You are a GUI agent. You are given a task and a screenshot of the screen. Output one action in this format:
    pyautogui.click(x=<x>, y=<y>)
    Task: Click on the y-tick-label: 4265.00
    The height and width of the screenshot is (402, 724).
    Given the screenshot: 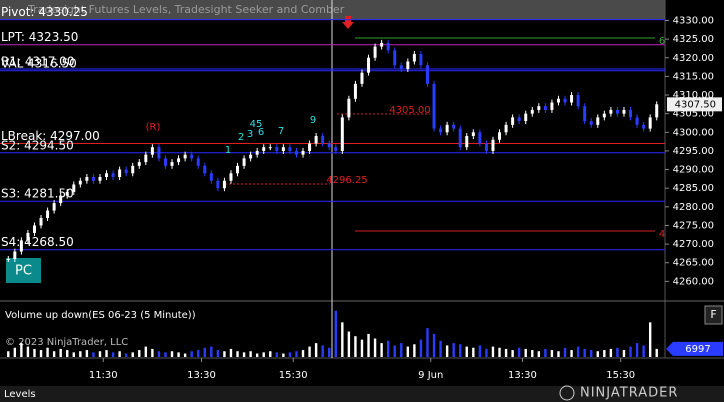 What is the action you would take?
    pyautogui.click(x=693, y=263)
    